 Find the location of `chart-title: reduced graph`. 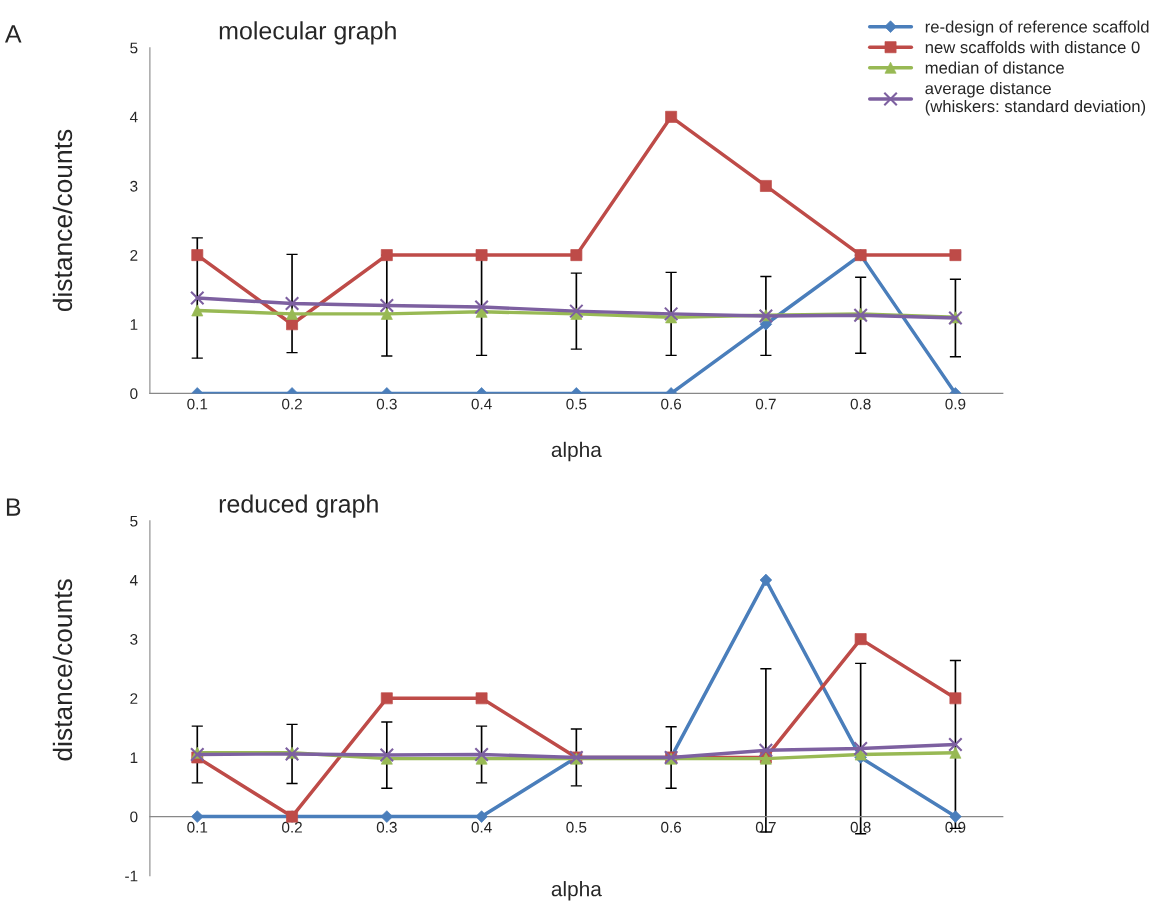

chart-title: reduced graph is located at coordinates (298, 506).